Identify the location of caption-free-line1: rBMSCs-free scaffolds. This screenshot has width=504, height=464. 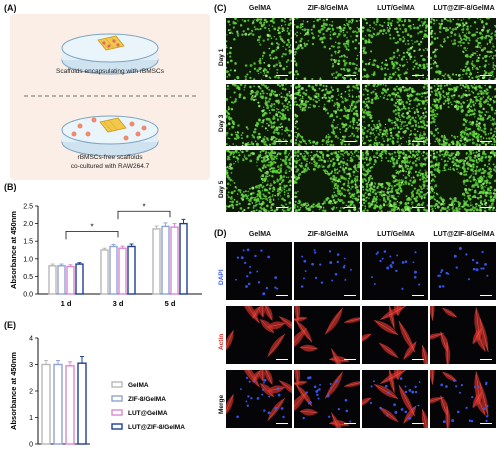
(110, 157).